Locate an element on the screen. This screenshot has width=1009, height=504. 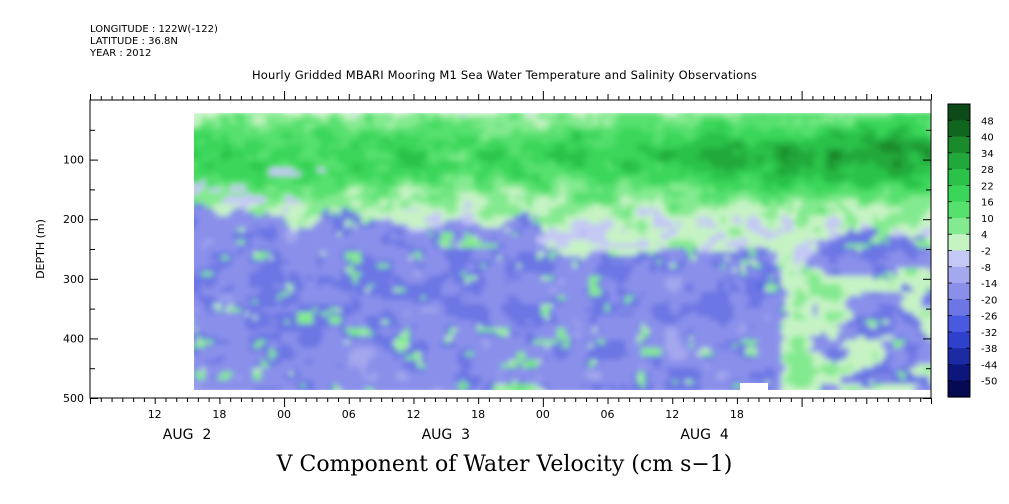
x-date-label: AUG 3 is located at coordinates (446, 435).